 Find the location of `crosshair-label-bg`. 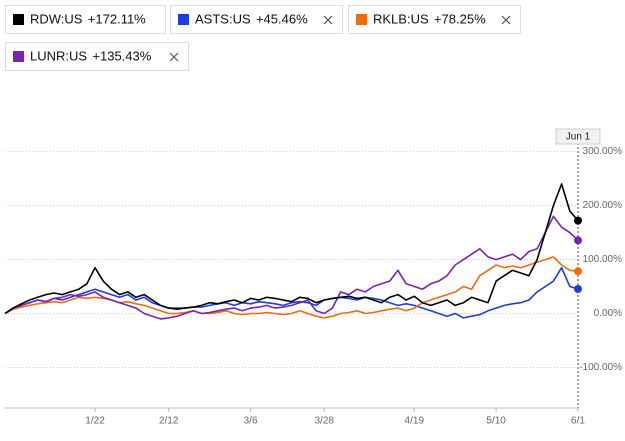

crosshair-label-bg is located at coordinates (578, 136).